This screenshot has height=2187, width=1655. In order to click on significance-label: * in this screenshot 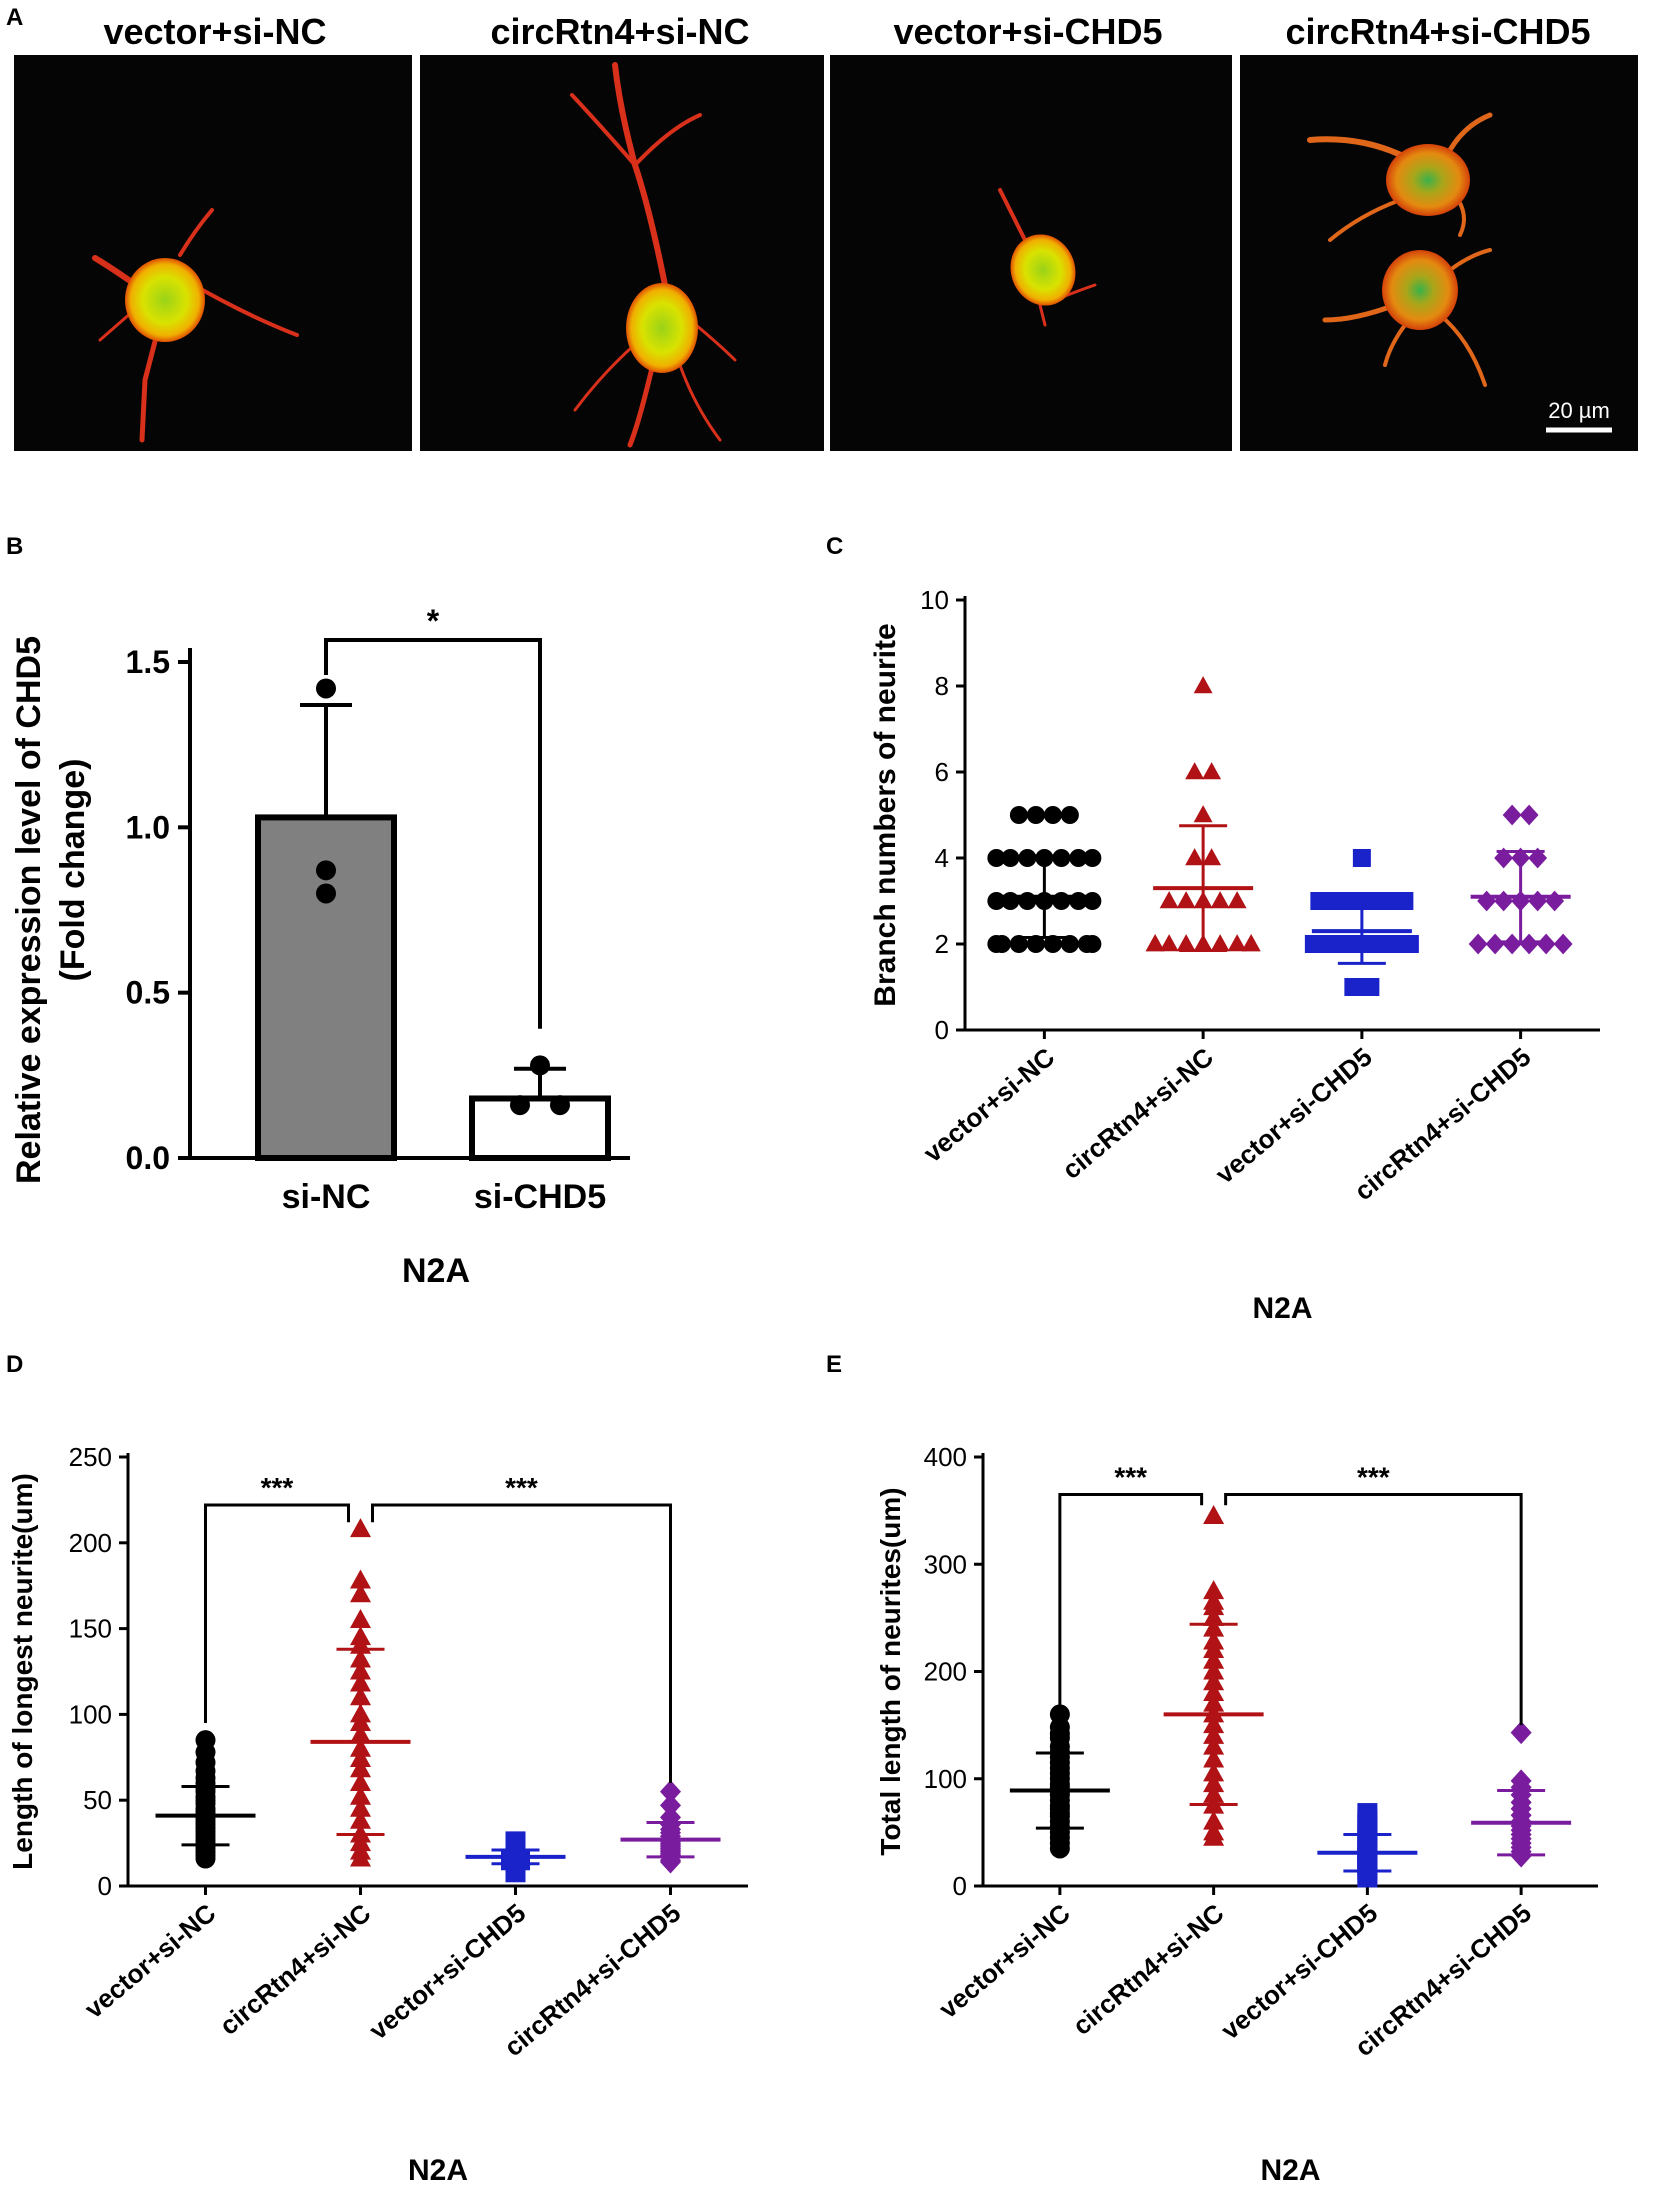, I will do `click(433, 621)`.